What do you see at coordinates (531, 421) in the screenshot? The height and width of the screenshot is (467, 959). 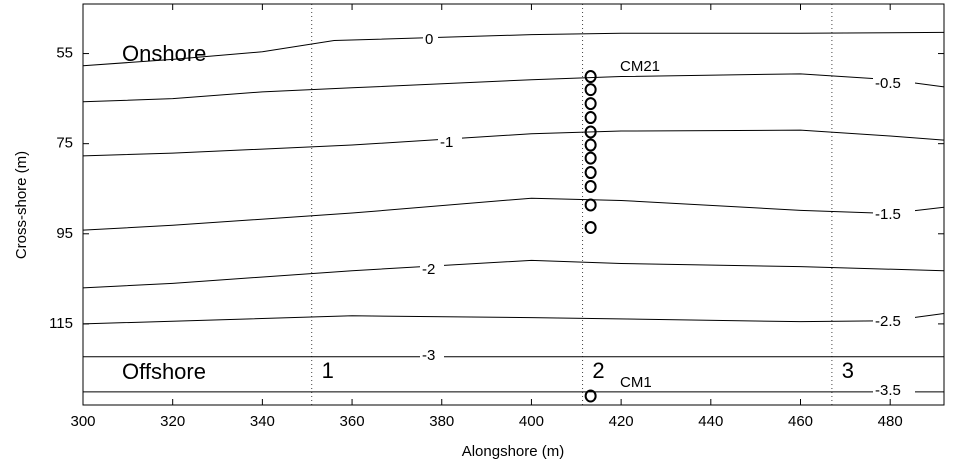 I see `x-tick-label: 400` at bounding box center [531, 421].